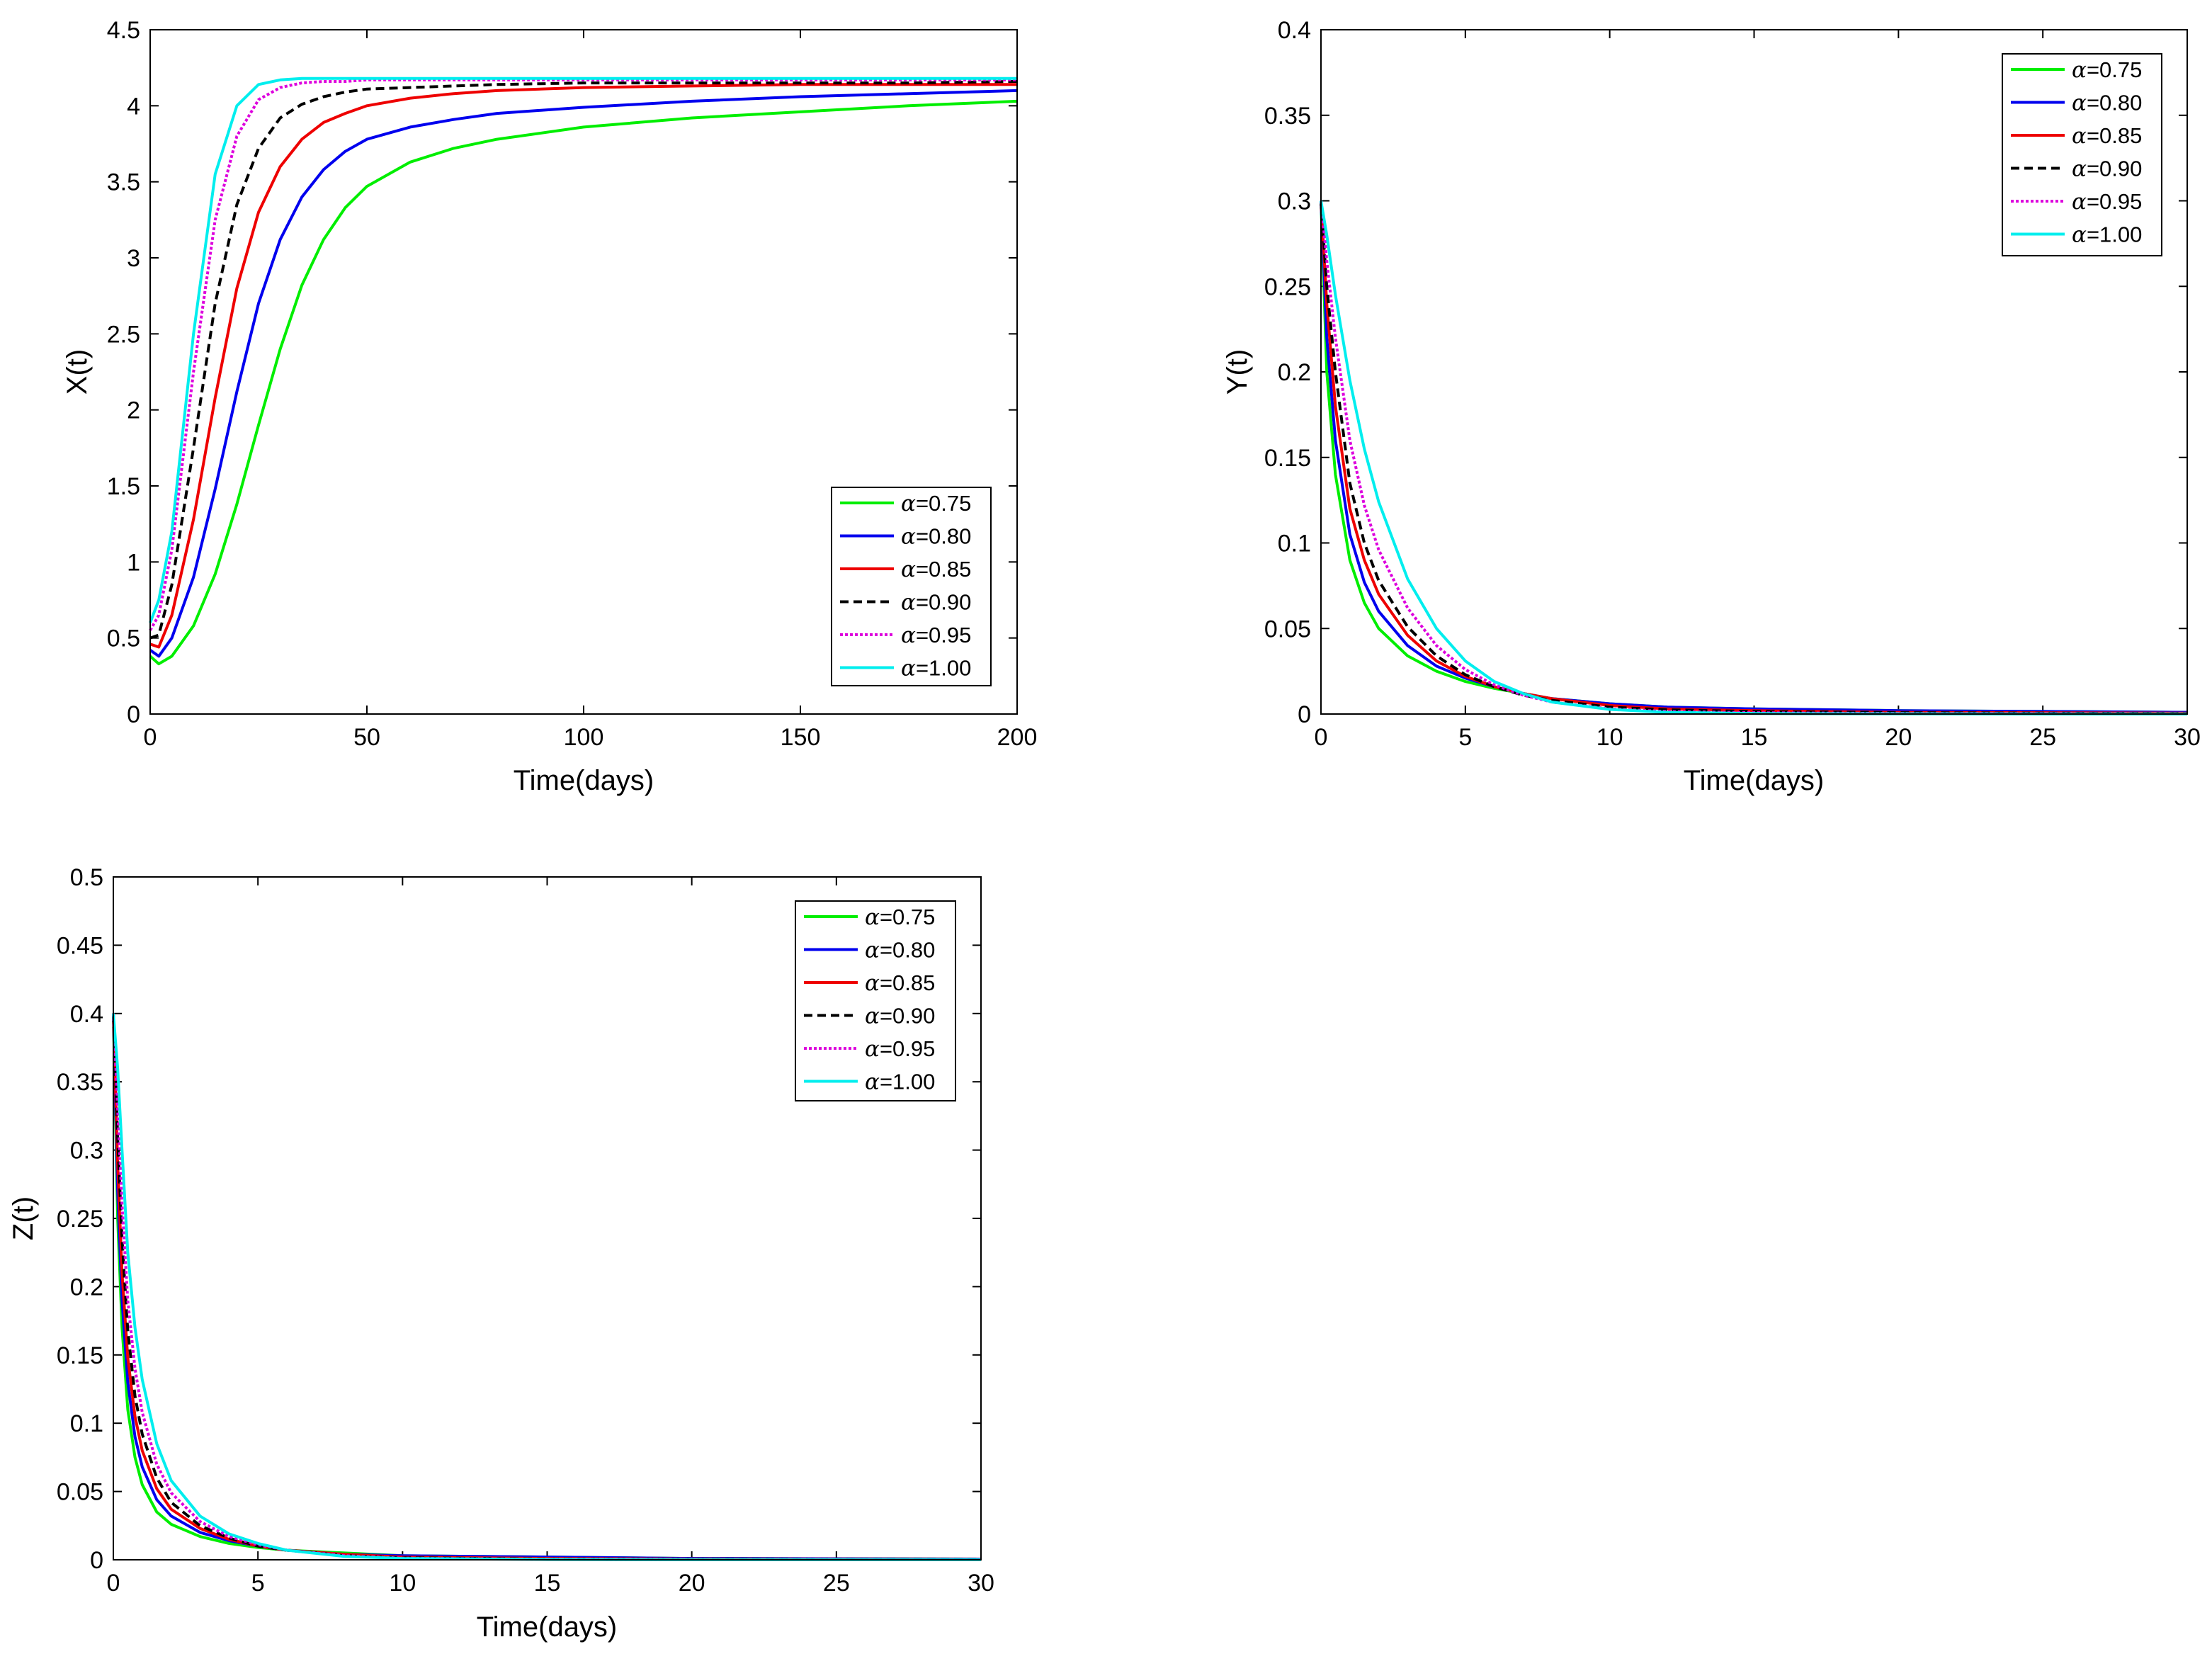 The width and height of the screenshot is (2212, 1654). I want to click on y-tick-label: 3, so click(133, 258).